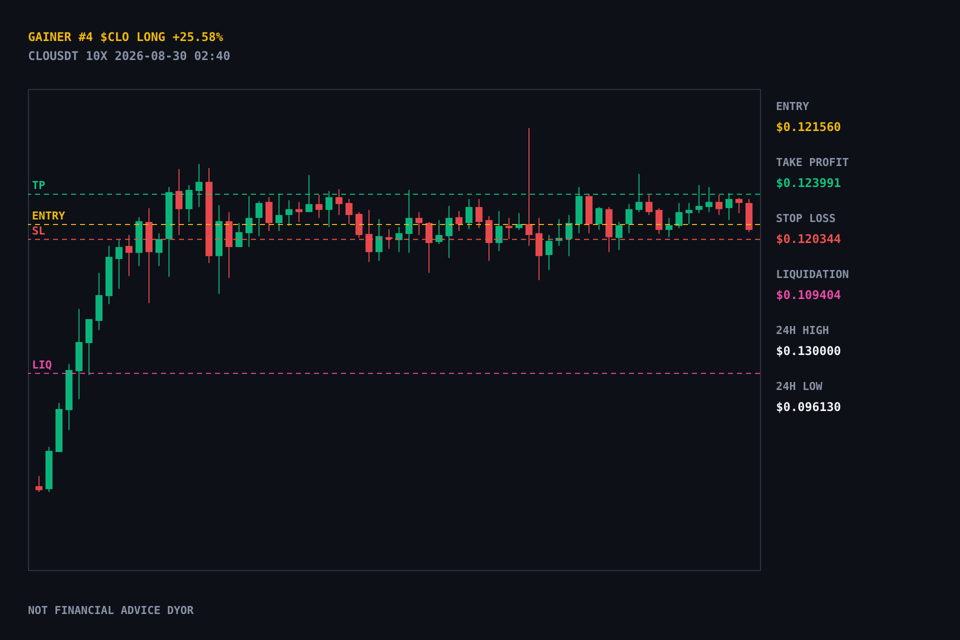  I want to click on ref-line-label: SL, so click(39, 231).